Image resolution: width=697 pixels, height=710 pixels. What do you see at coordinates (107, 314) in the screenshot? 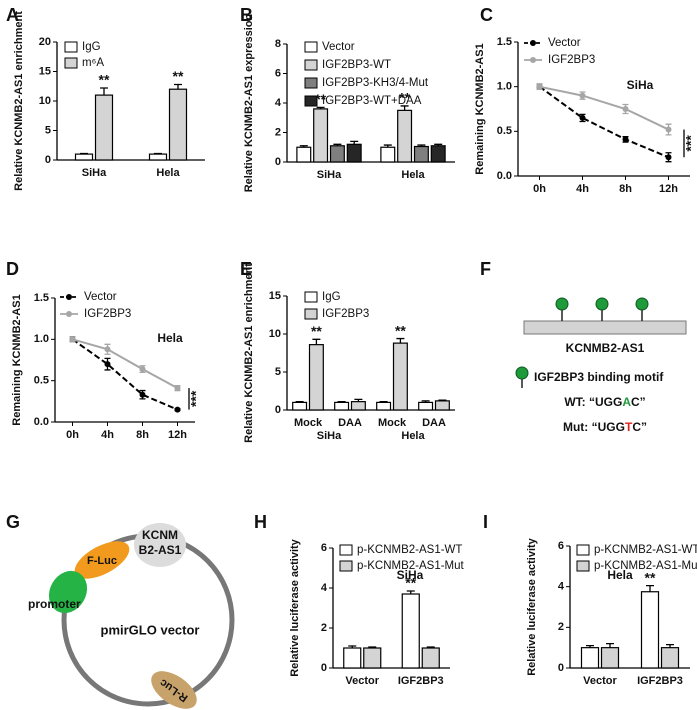
I see `legend-label: IGF2BP3` at bounding box center [107, 314].